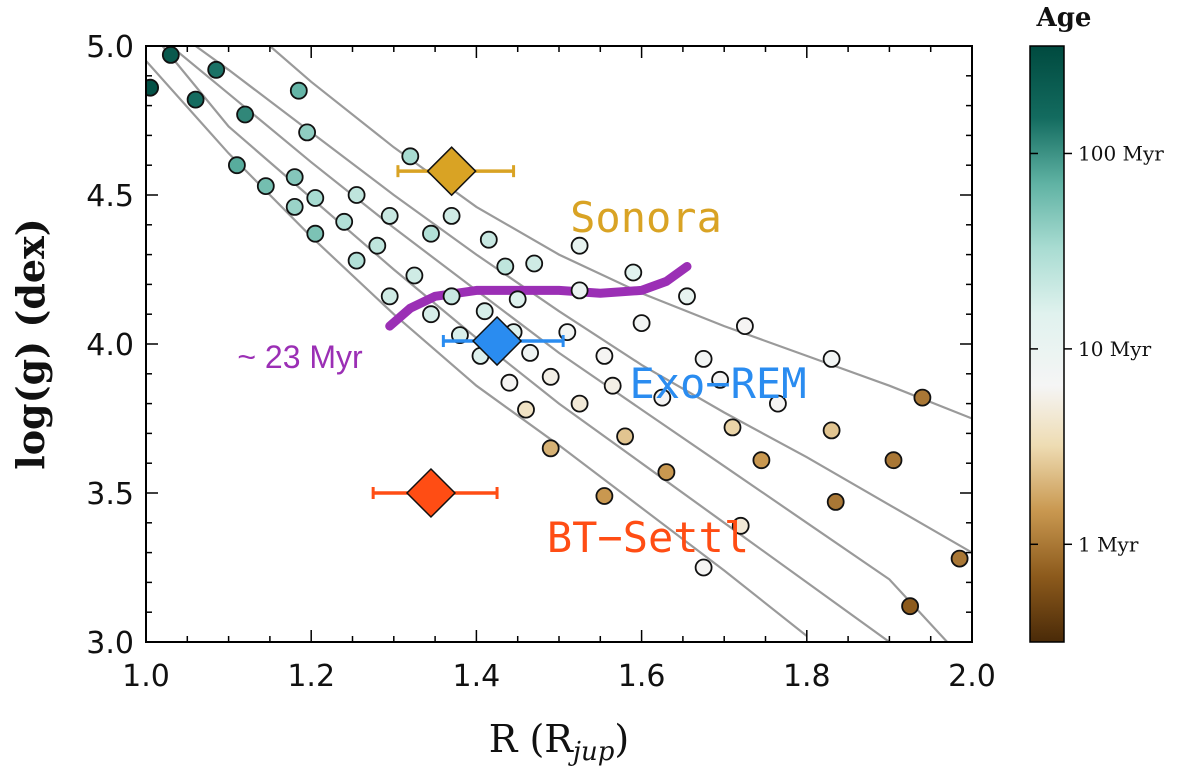 The width and height of the screenshot is (1200, 766). Describe the element at coordinates (559, 741) in the screenshot. I see `x-axis-label: R (Rjup)` at that location.